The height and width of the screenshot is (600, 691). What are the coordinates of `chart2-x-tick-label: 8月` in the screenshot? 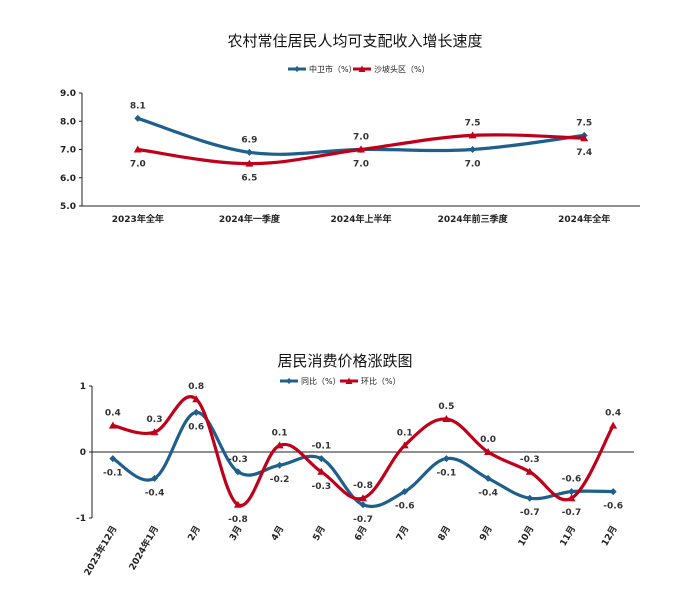 It's located at (444, 533).